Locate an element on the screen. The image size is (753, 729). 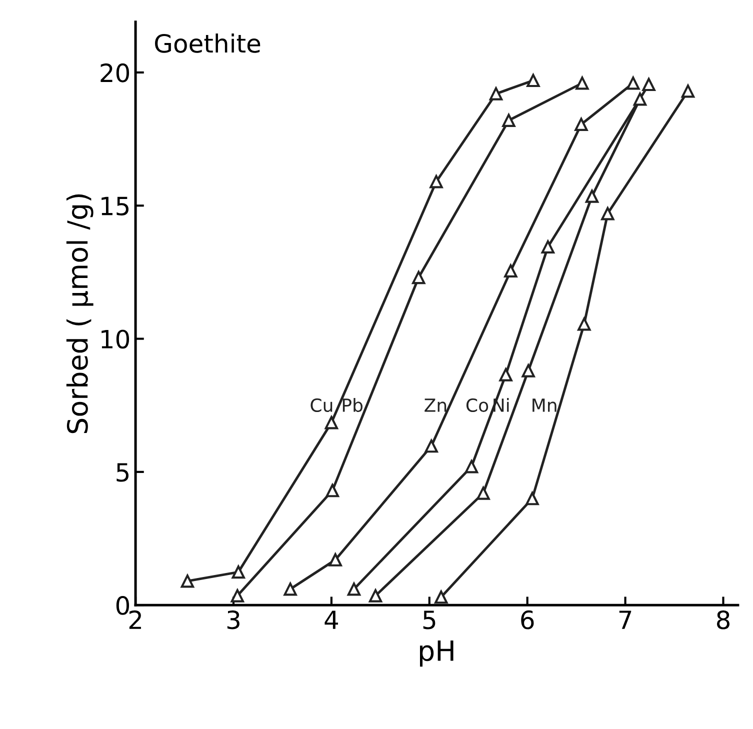
series-label: Pb is located at coordinates (352, 405).